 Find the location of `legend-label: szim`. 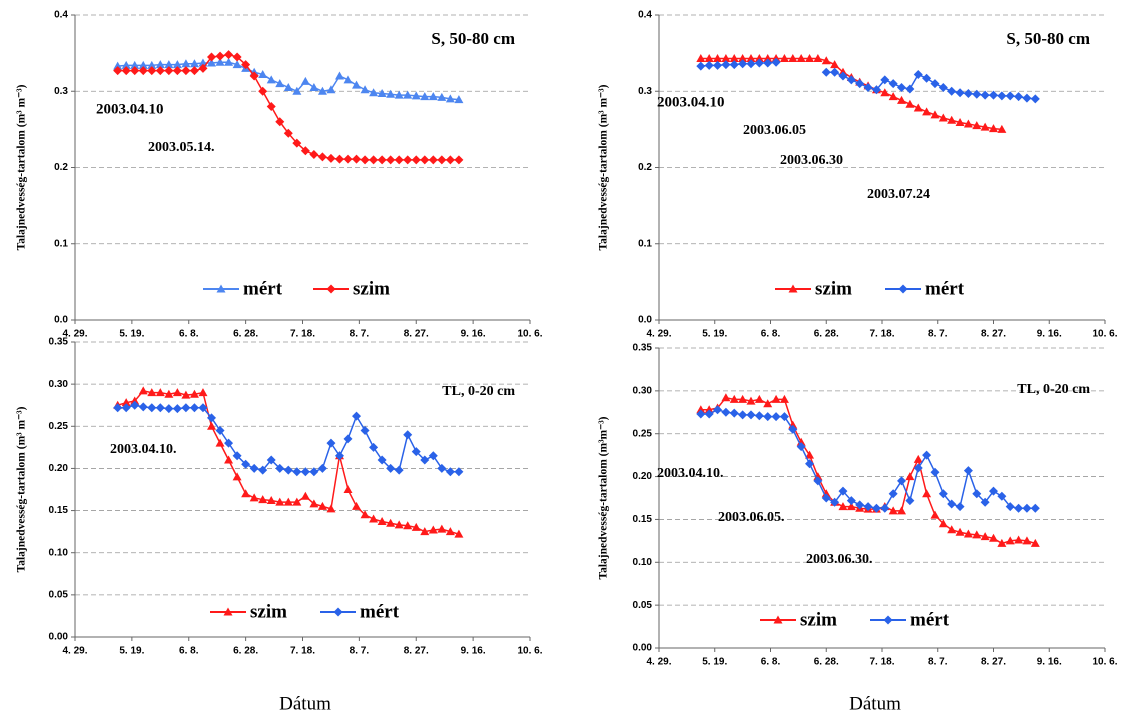

legend-label: szim is located at coordinates (818, 619).